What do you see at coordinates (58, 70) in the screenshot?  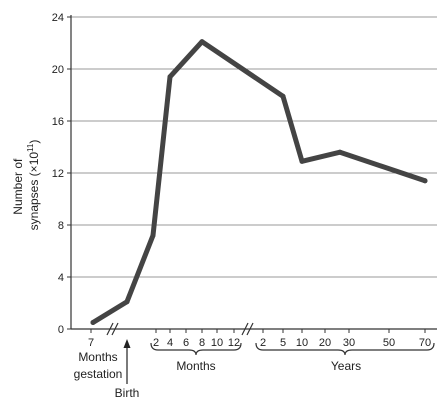 I see `y-tick-label: 20` at bounding box center [58, 70].